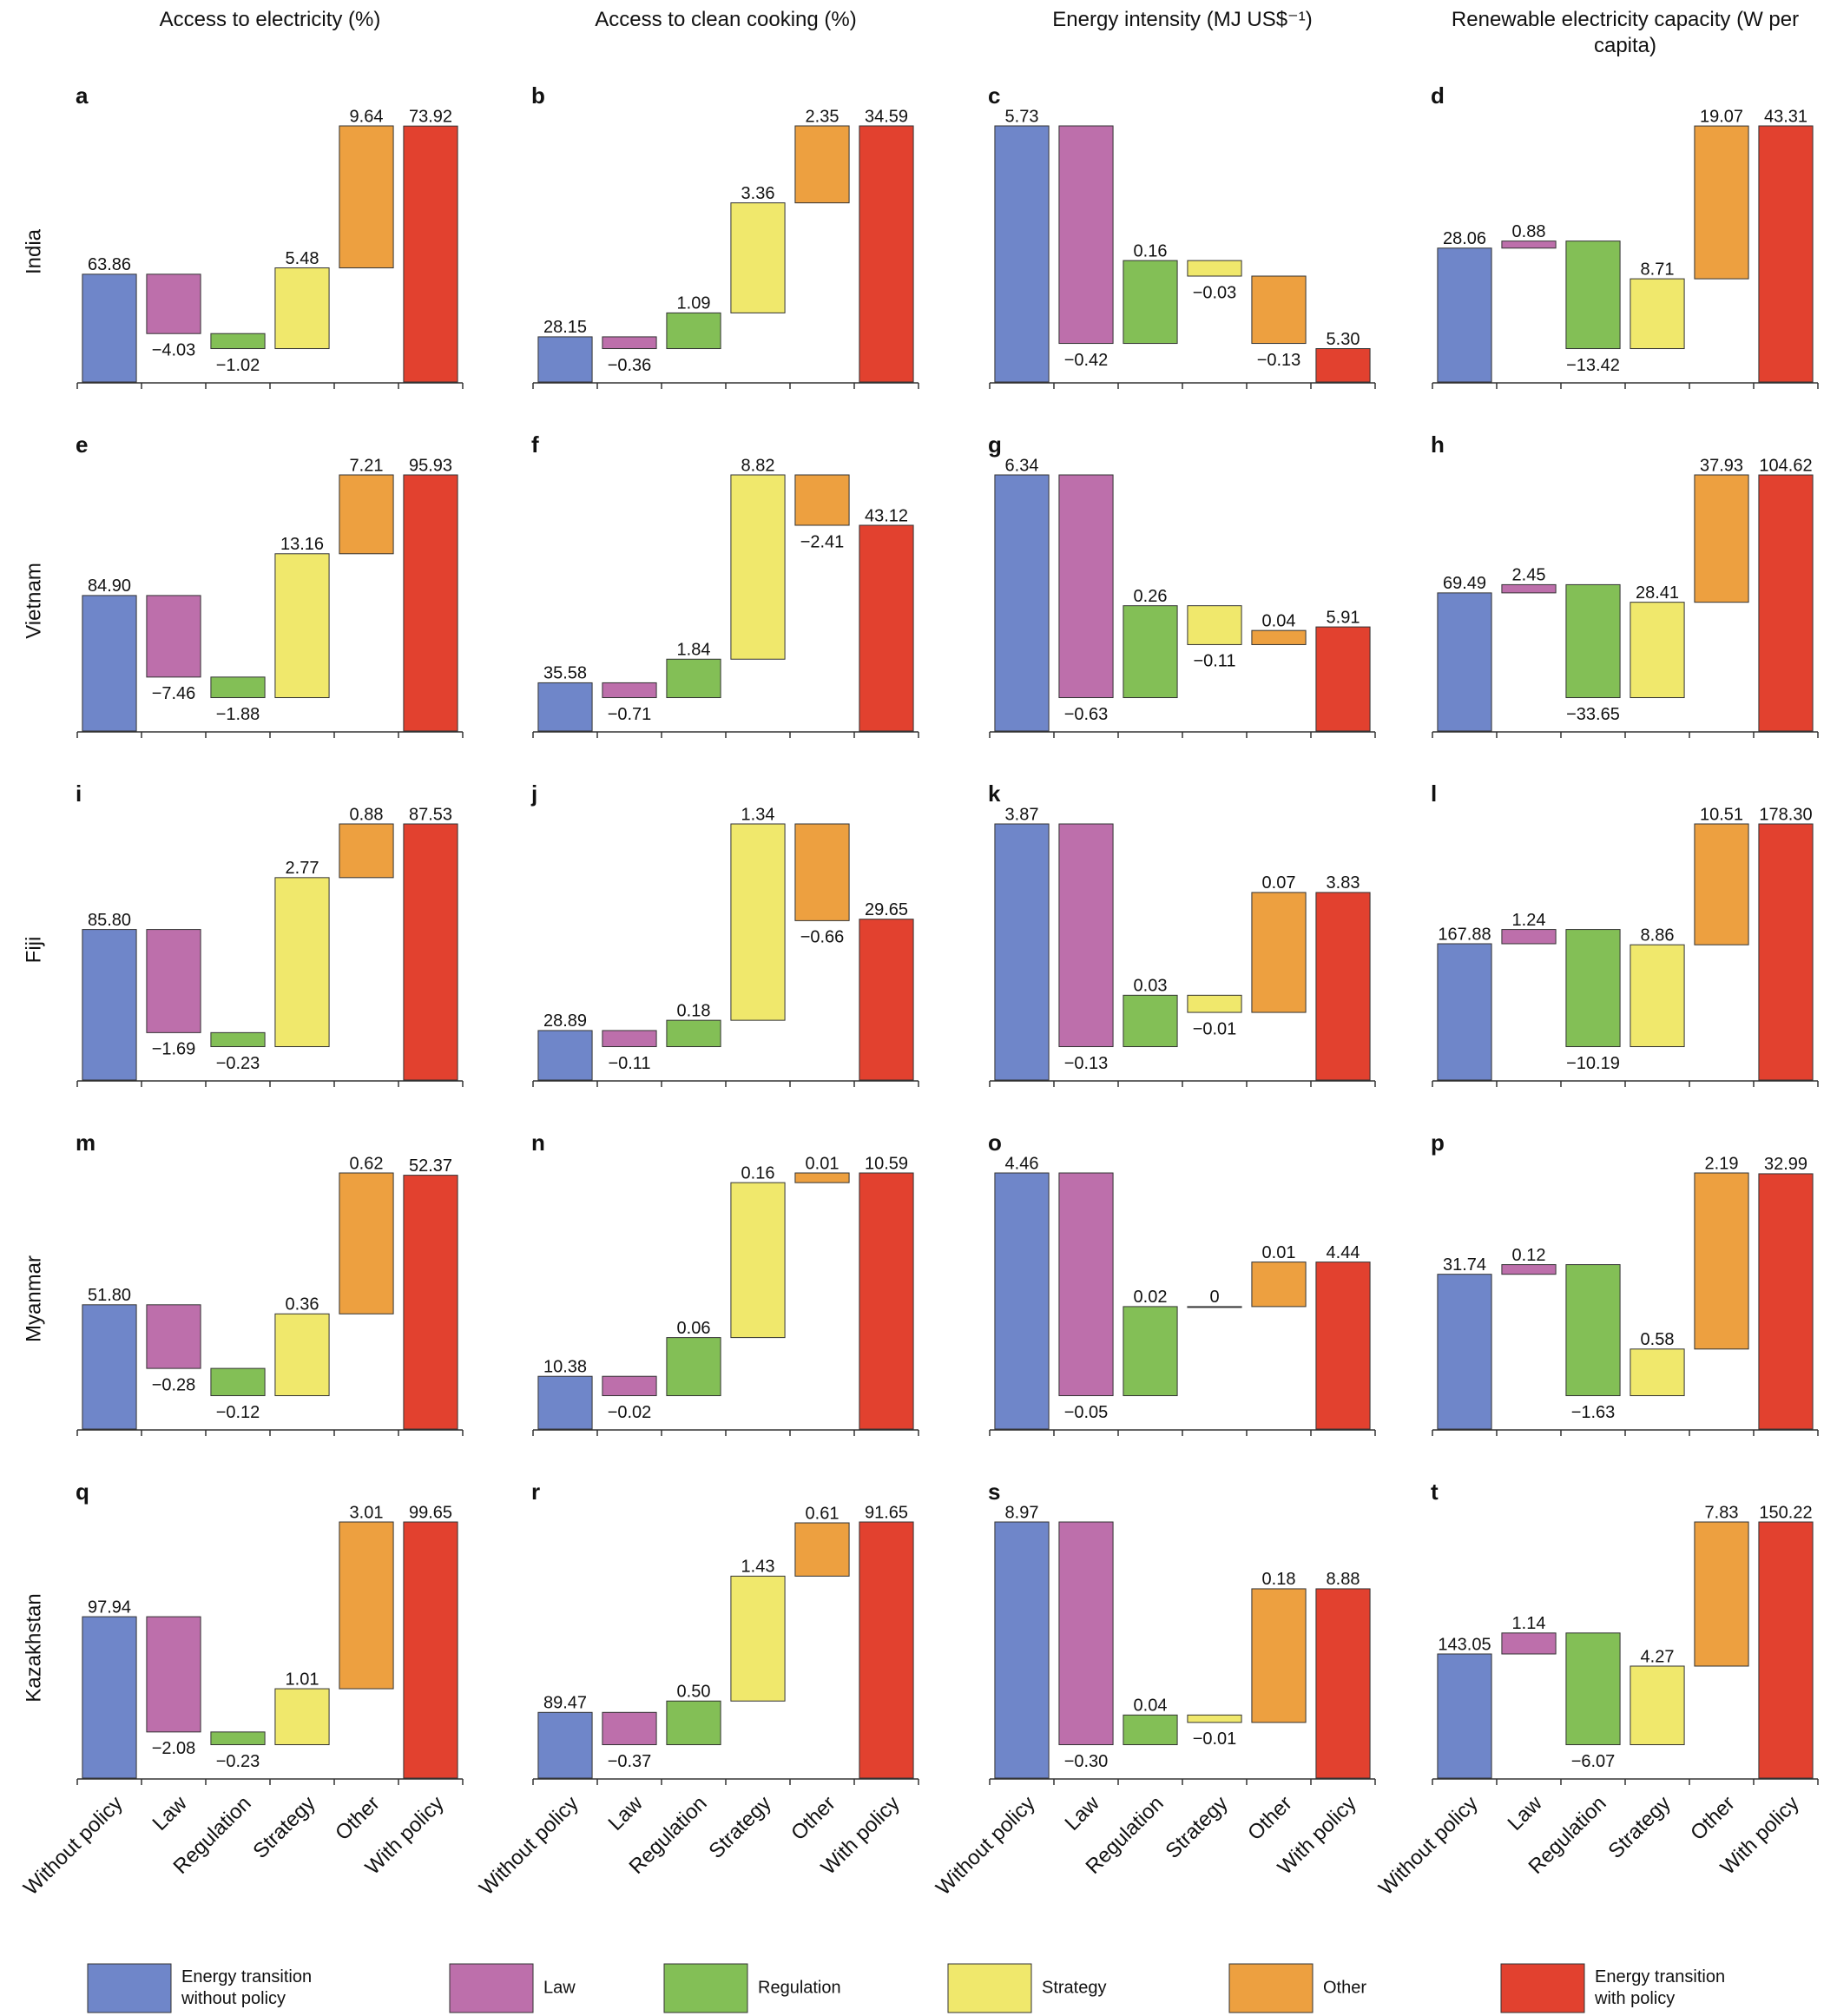 Image resolution: width=1837 pixels, height=2016 pixels. Describe the element at coordinates (1658, 269) in the screenshot. I see `value-label: 8.71` at that location.